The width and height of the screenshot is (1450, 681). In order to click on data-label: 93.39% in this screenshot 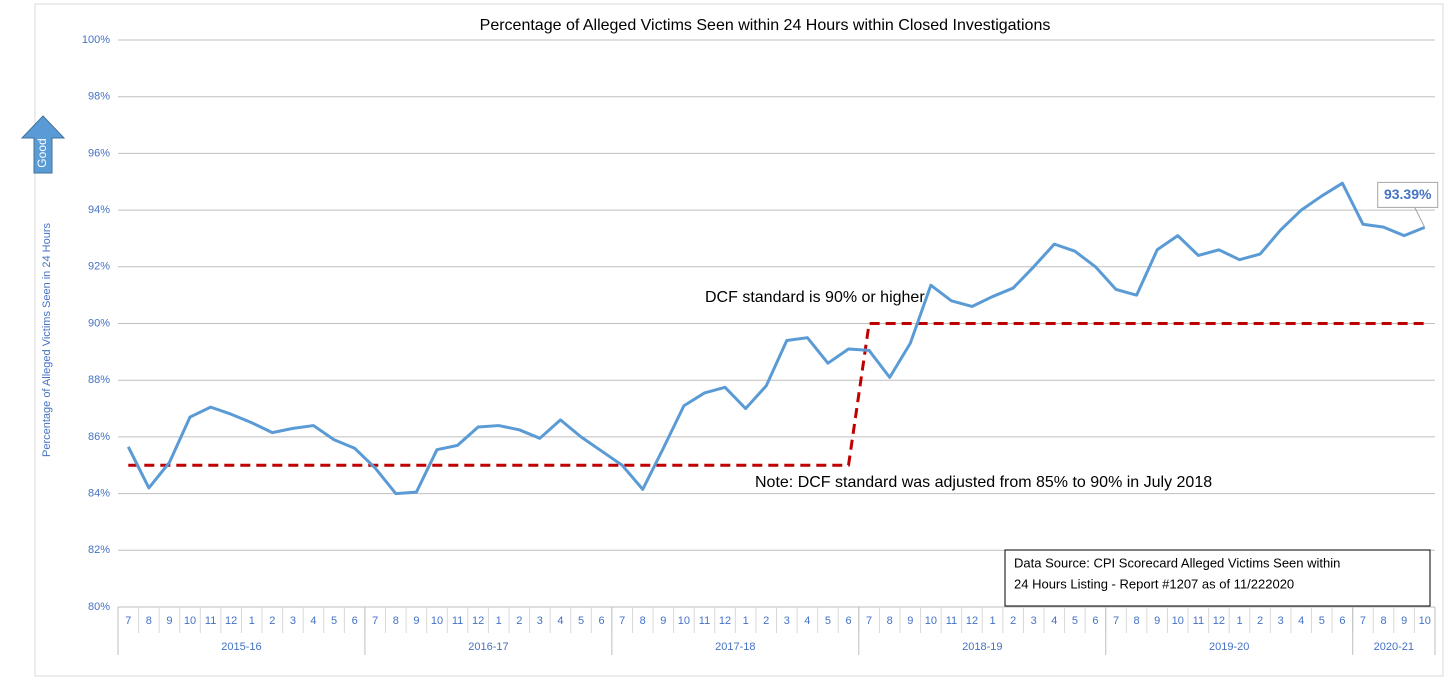, I will do `click(1408, 194)`.